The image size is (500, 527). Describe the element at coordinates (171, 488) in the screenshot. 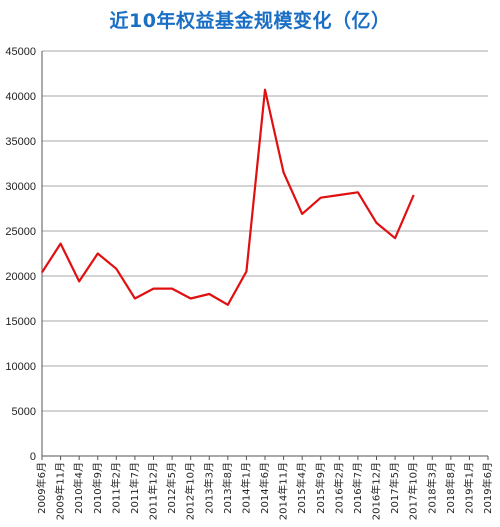

I see `x-tick-label: 2012年5月` at that location.